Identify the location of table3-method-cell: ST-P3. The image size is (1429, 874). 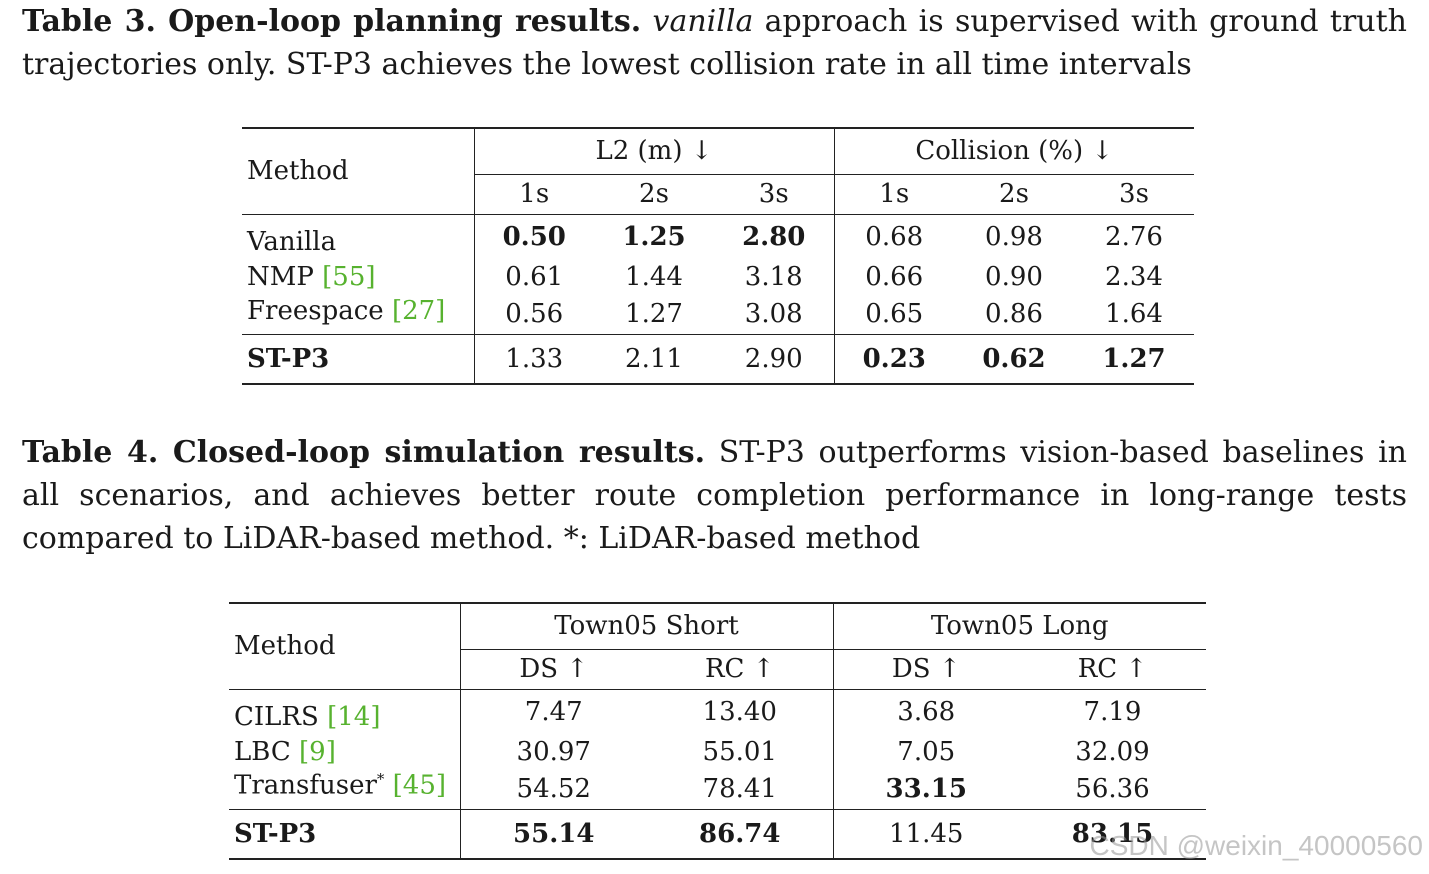
(358, 358).